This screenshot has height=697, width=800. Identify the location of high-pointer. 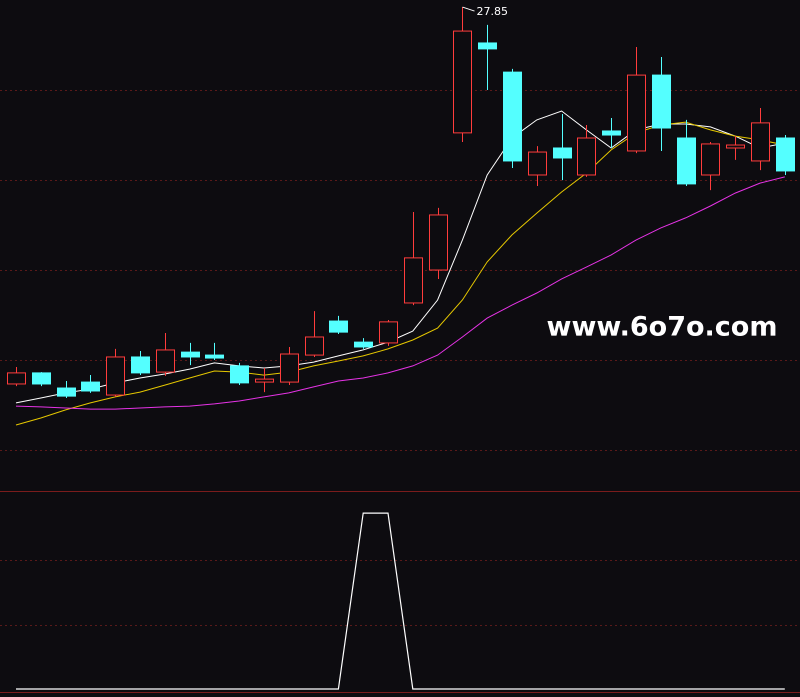
(468, 9).